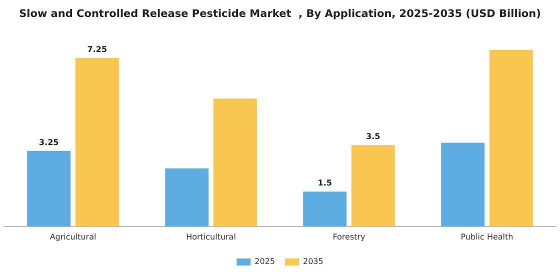  Describe the element at coordinates (49, 142) in the screenshot. I see `data-label: 3.25` at that location.